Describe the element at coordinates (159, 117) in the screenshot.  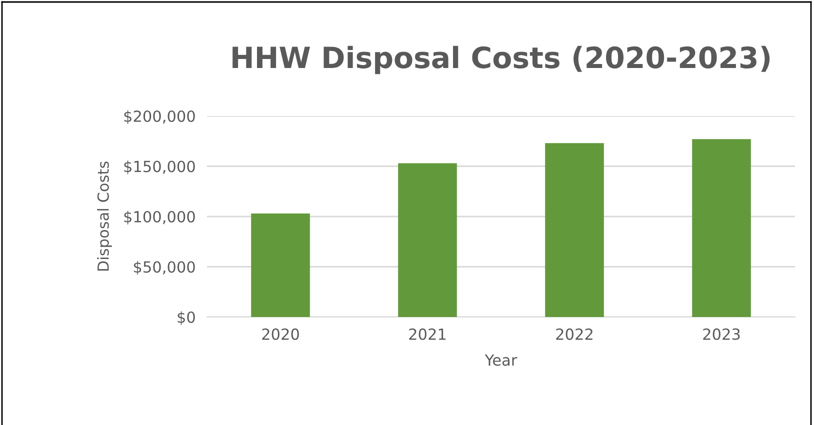
I see `y-tick-label: $200,000` at that location.